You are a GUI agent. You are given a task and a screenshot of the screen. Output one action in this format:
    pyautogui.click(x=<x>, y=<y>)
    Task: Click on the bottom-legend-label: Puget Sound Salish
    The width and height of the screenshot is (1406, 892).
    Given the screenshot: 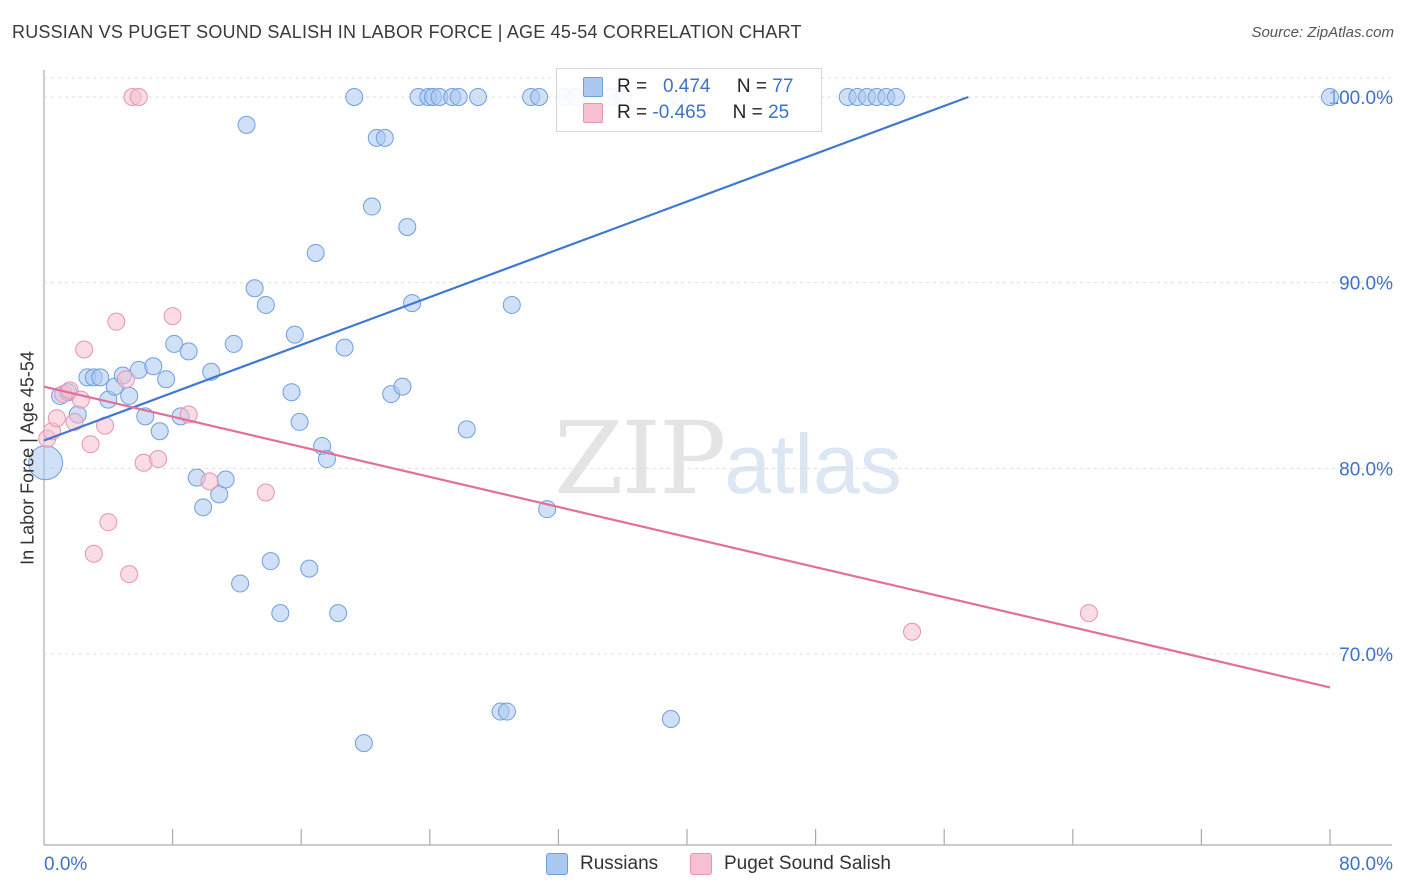 What is the action you would take?
    pyautogui.click(x=807, y=863)
    